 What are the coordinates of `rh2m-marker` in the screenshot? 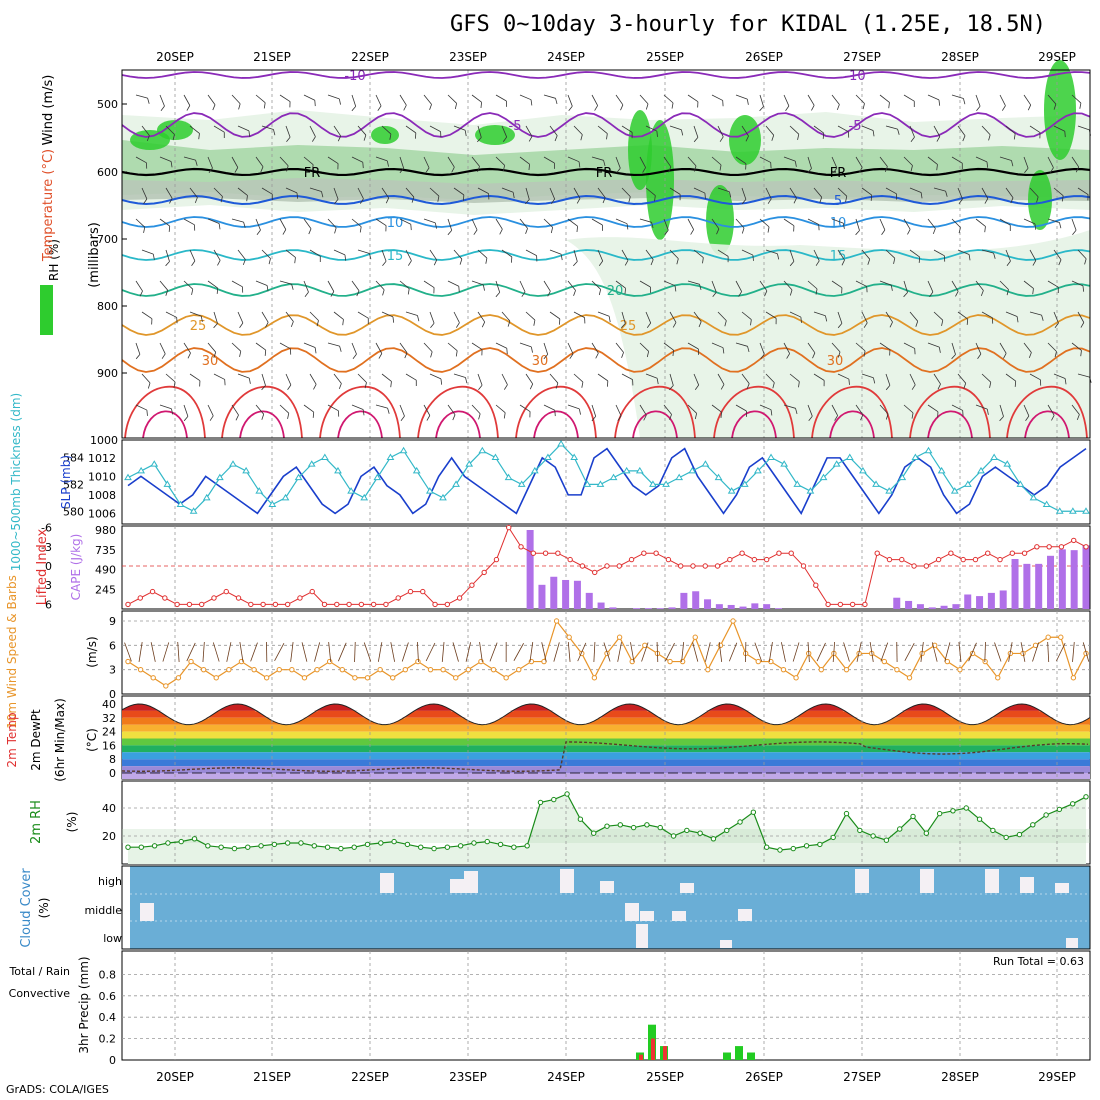 It's located at (434, 848).